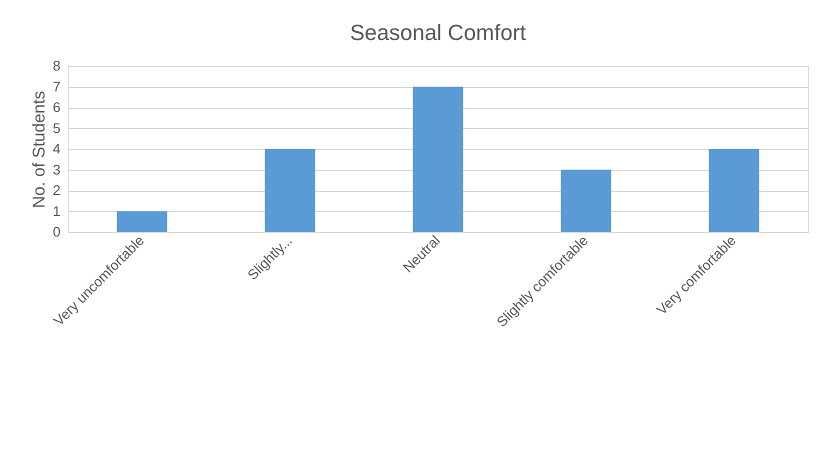 The image size is (838, 456). Describe the element at coordinates (56, 86) in the screenshot. I see `y-tick-label: 7` at that location.